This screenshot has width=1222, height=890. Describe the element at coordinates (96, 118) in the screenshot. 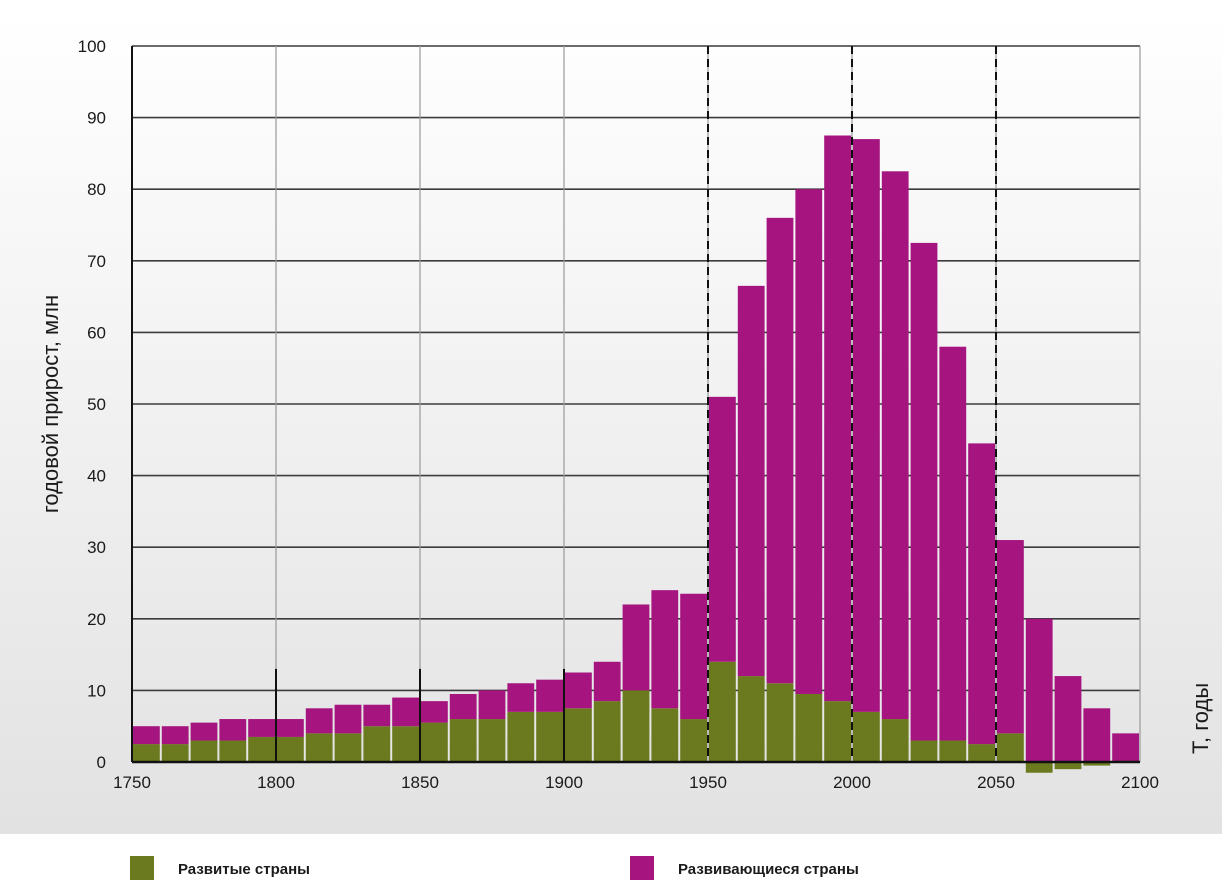

I see `y-tick-label: 90` at that location.